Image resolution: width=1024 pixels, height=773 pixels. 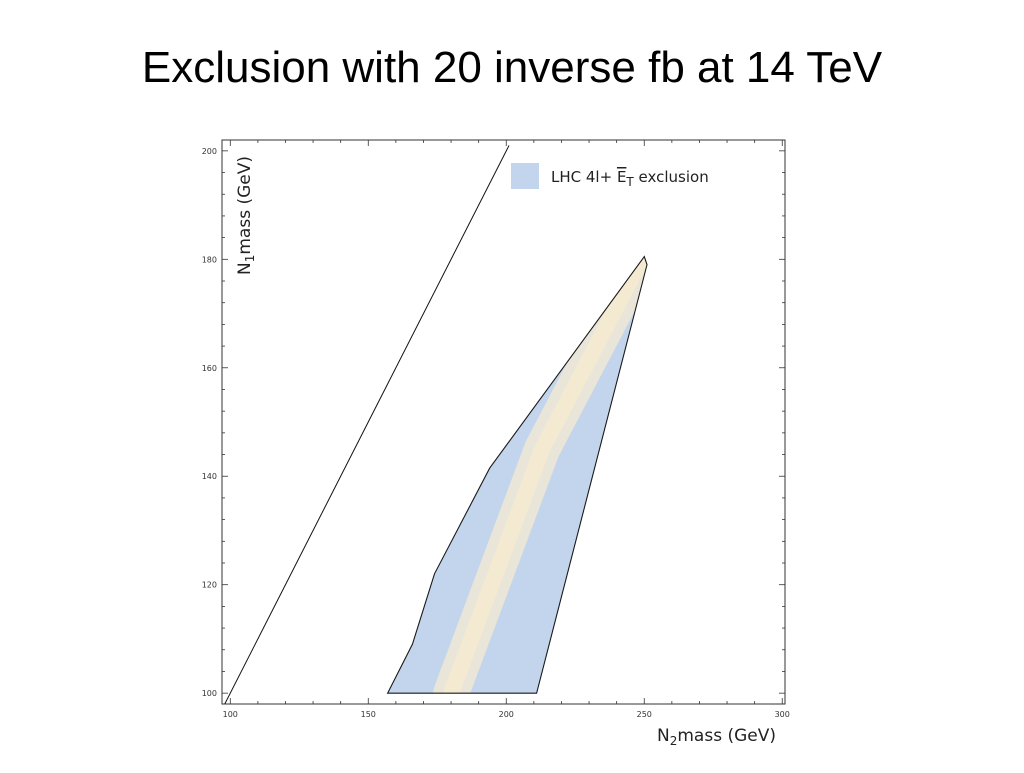 I want to click on exclusion-region-highlight-core, so click(x=545, y=475).